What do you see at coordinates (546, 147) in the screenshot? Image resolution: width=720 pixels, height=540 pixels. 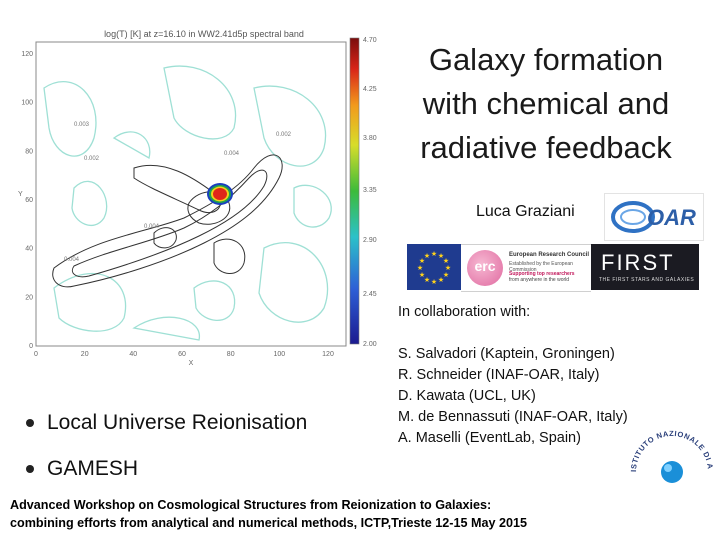 I see `slide-title-line: radiative feedback` at bounding box center [546, 147].